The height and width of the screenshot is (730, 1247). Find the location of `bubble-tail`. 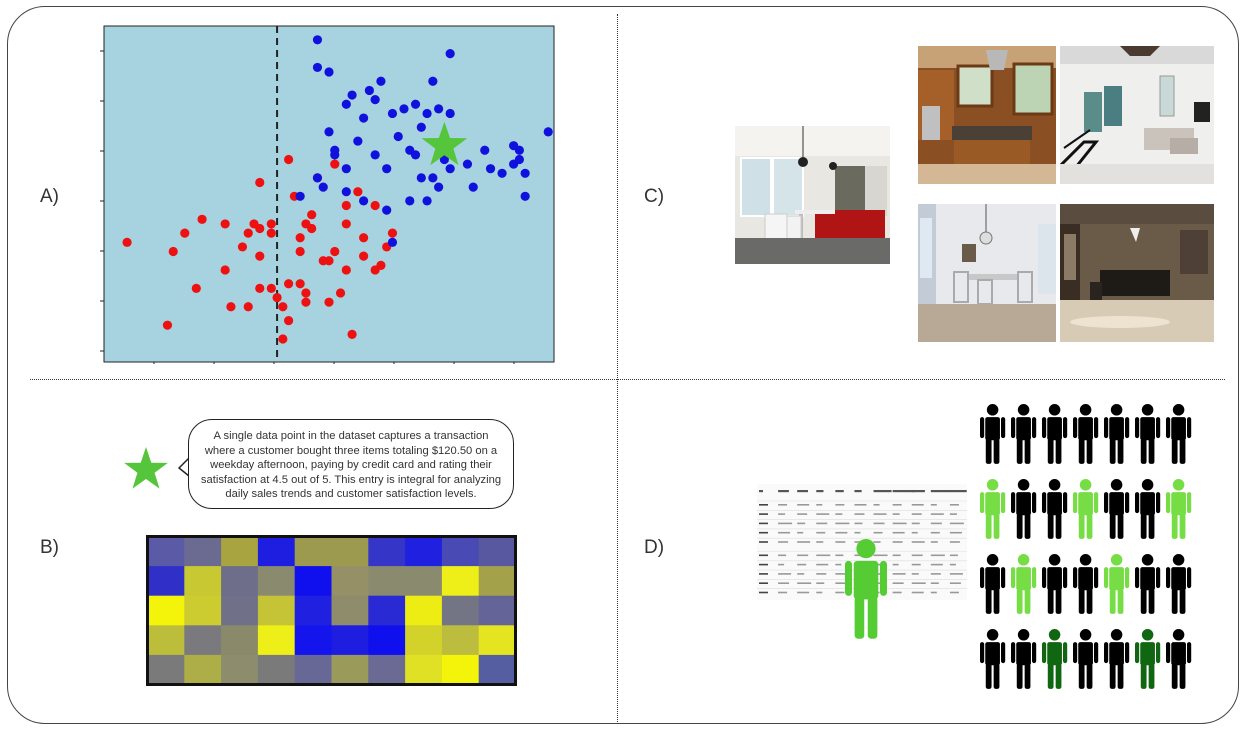

bubble-tail is located at coordinates (184, 467).